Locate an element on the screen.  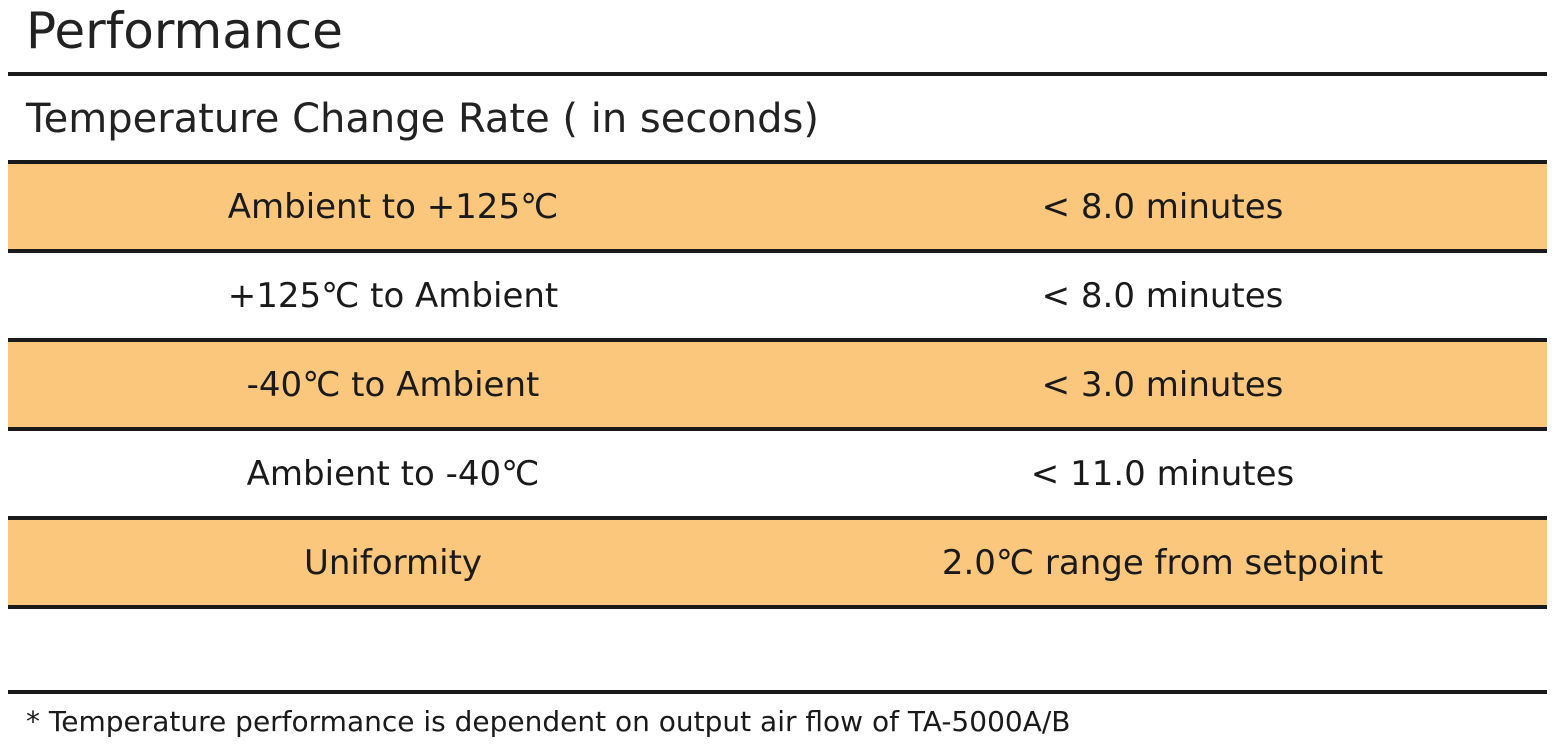
table-row: Uniformity 2.0℃ range from setpoint is located at coordinates (777, 564).